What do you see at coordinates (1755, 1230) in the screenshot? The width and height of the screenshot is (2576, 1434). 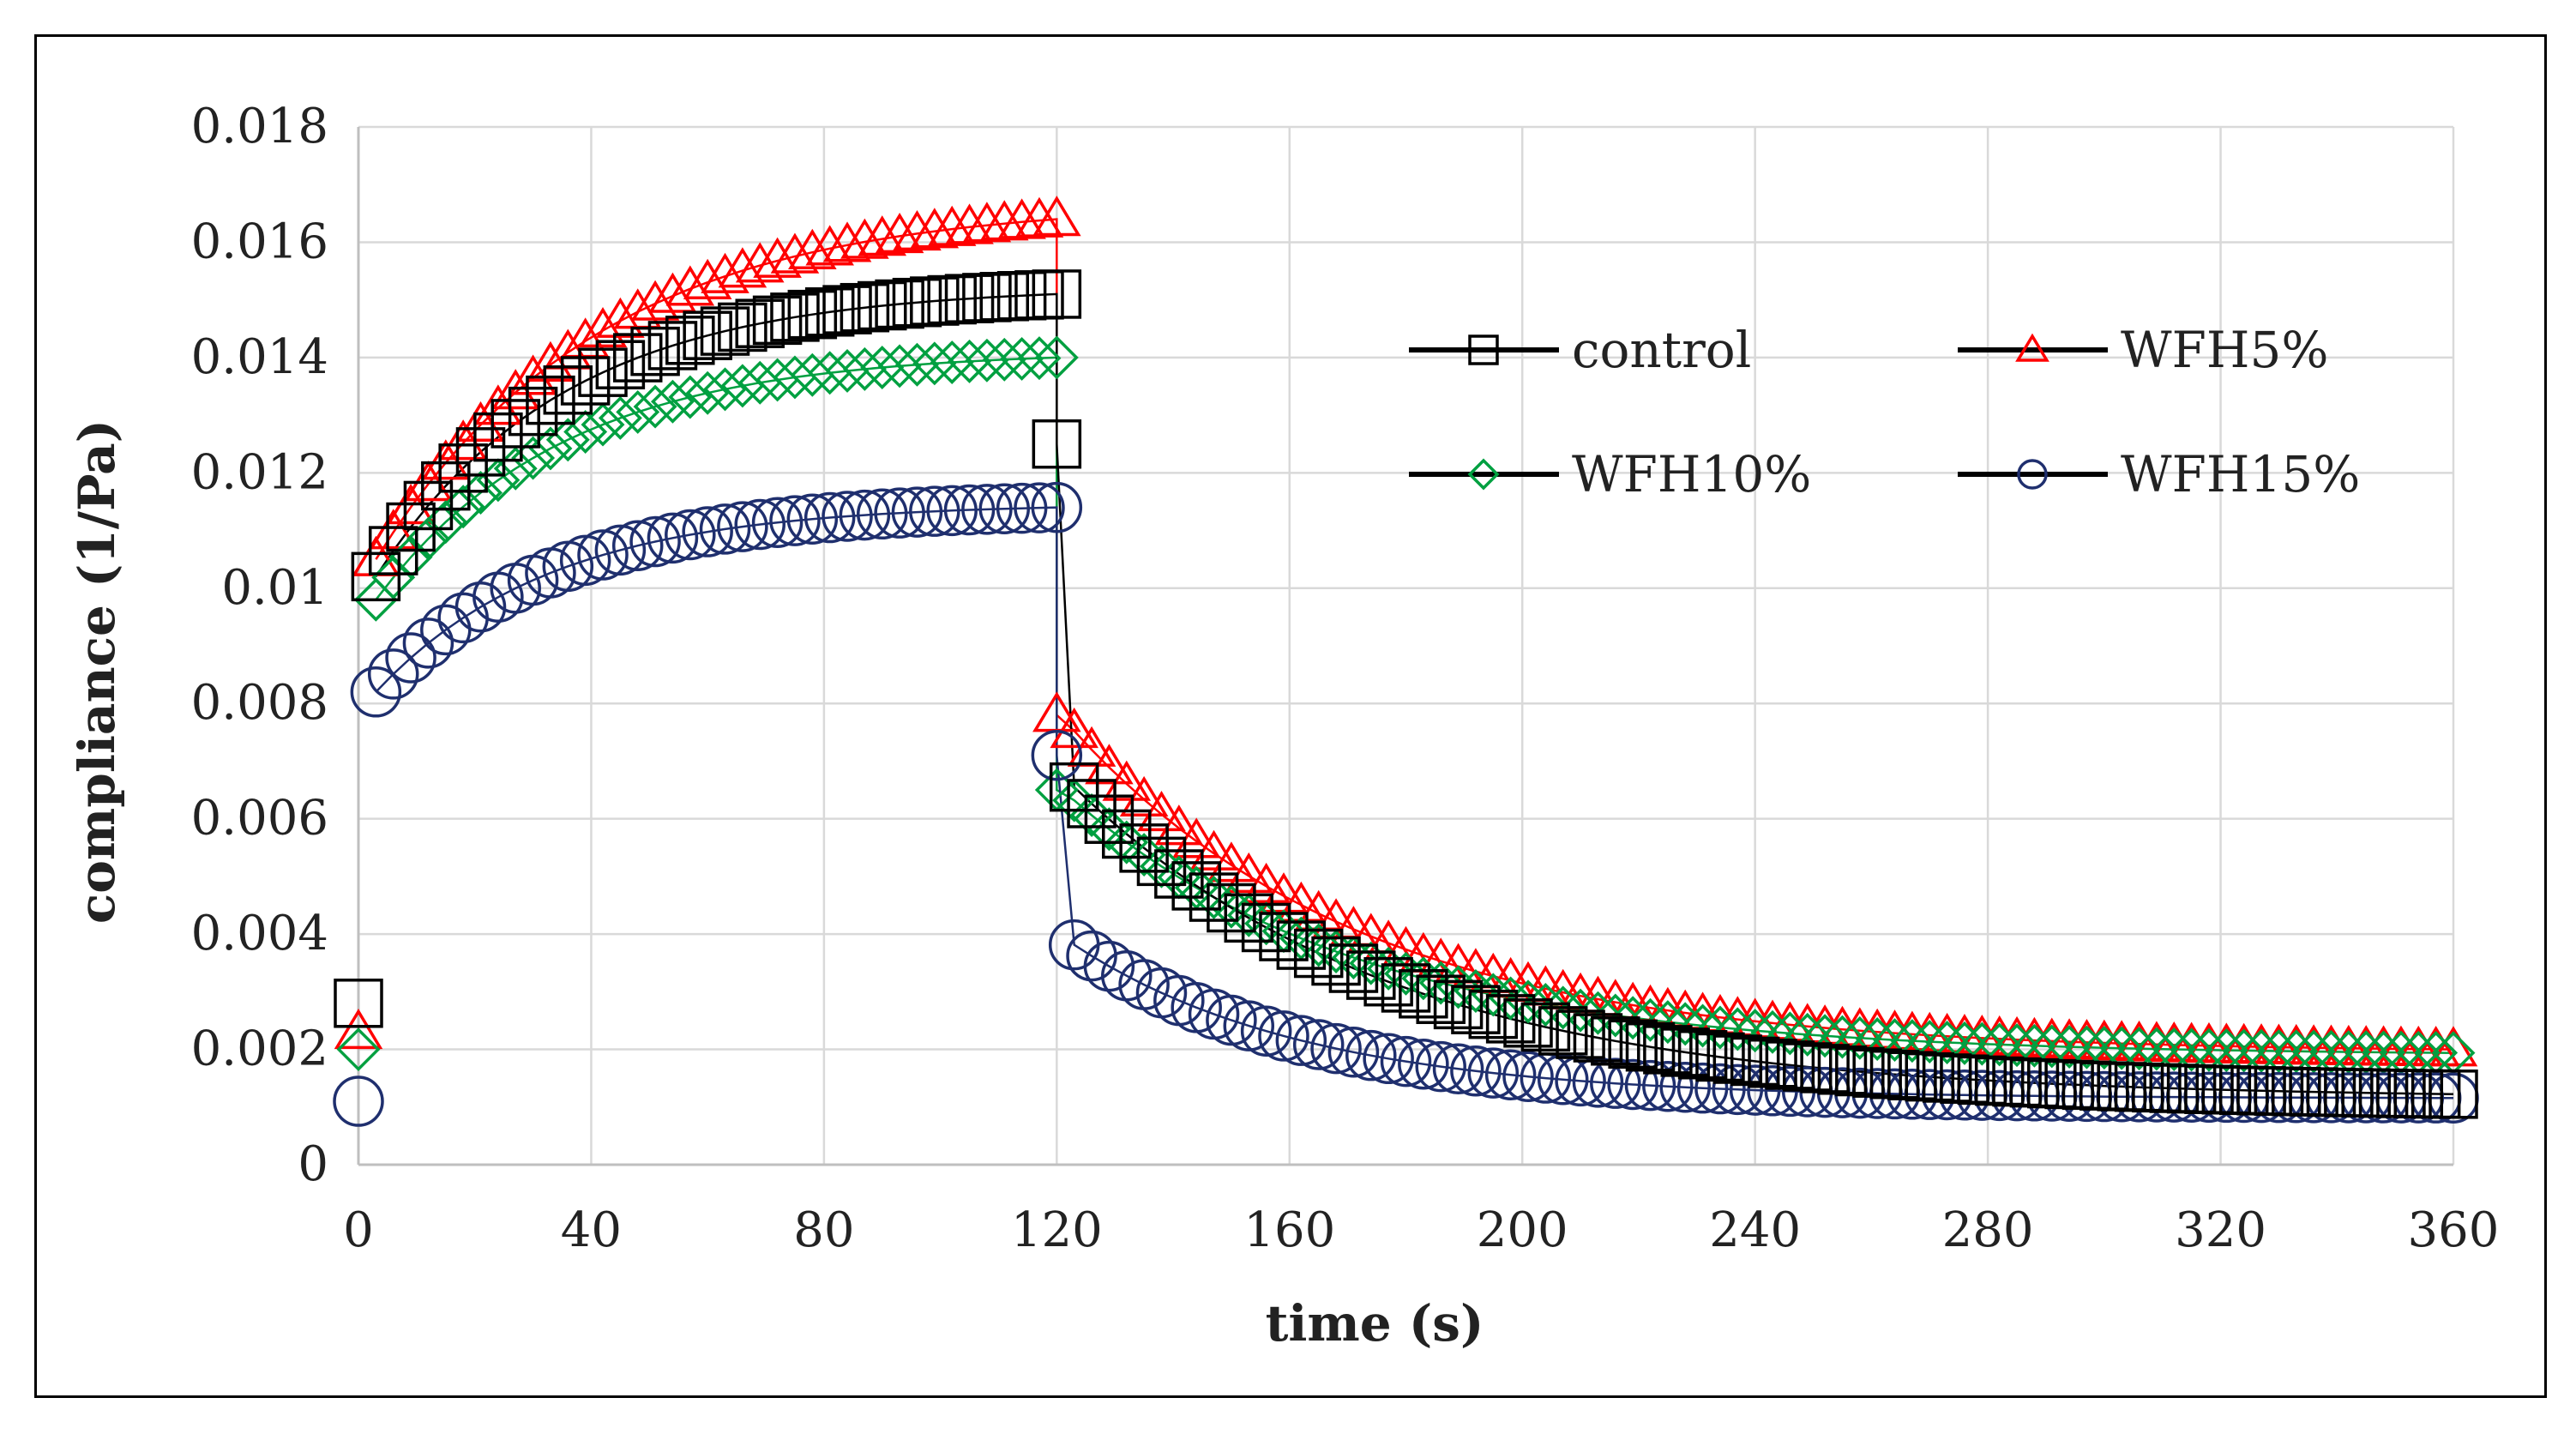 I see `x-tick-label: 240` at bounding box center [1755, 1230].